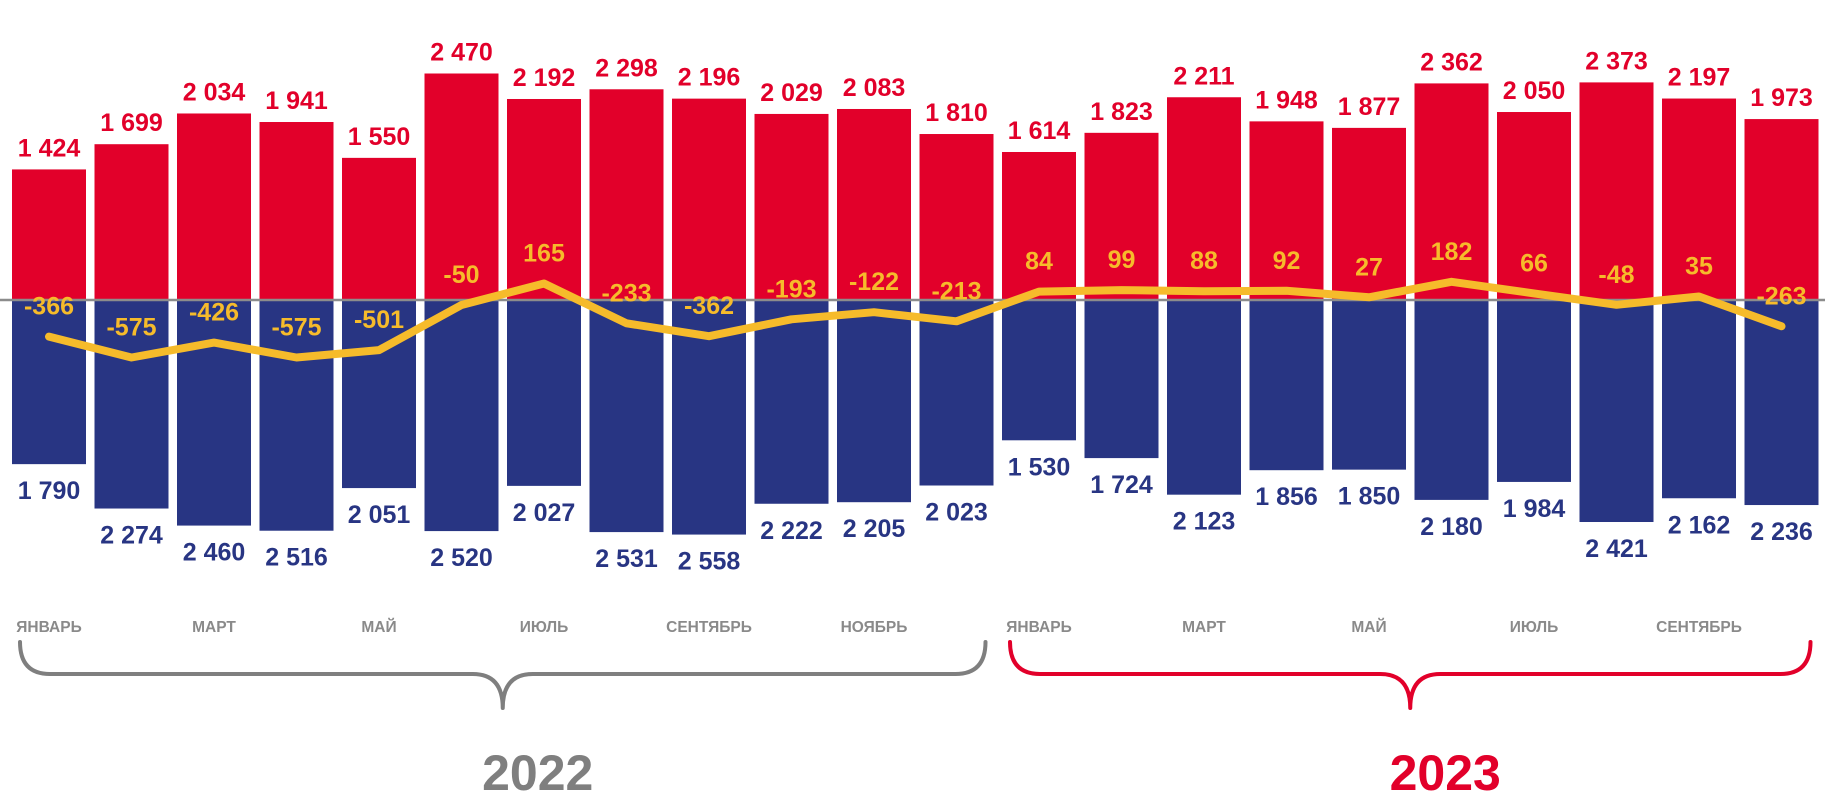 The width and height of the screenshot is (1825, 796). Describe the element at coordinates (1369, 107) in the screenshot. I see `label-positive-17: 1 877` at that location.